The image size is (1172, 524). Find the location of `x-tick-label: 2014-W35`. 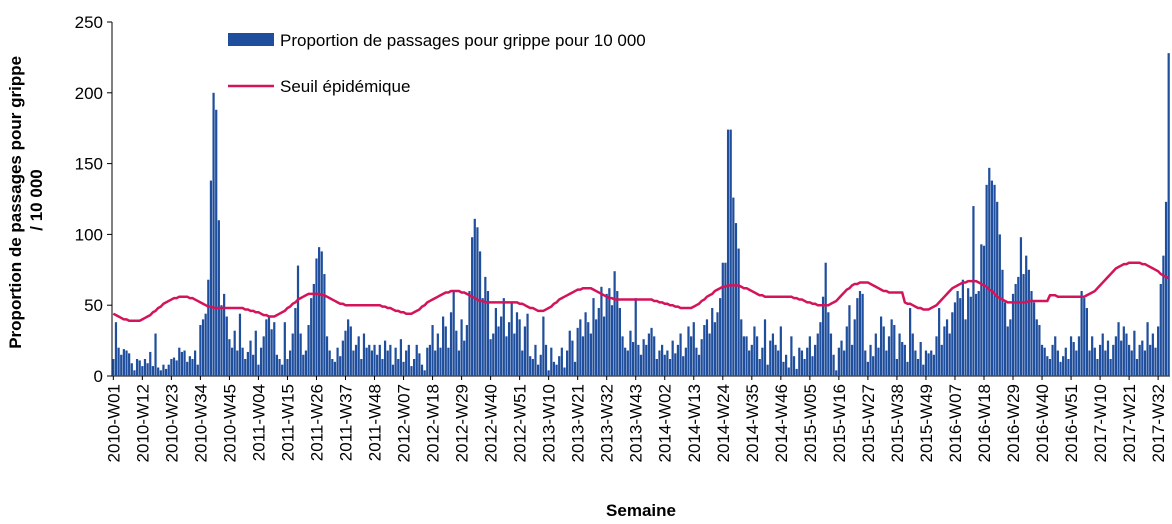

x-tick-label: 2014-W35 is located at coordinates (752, 423).